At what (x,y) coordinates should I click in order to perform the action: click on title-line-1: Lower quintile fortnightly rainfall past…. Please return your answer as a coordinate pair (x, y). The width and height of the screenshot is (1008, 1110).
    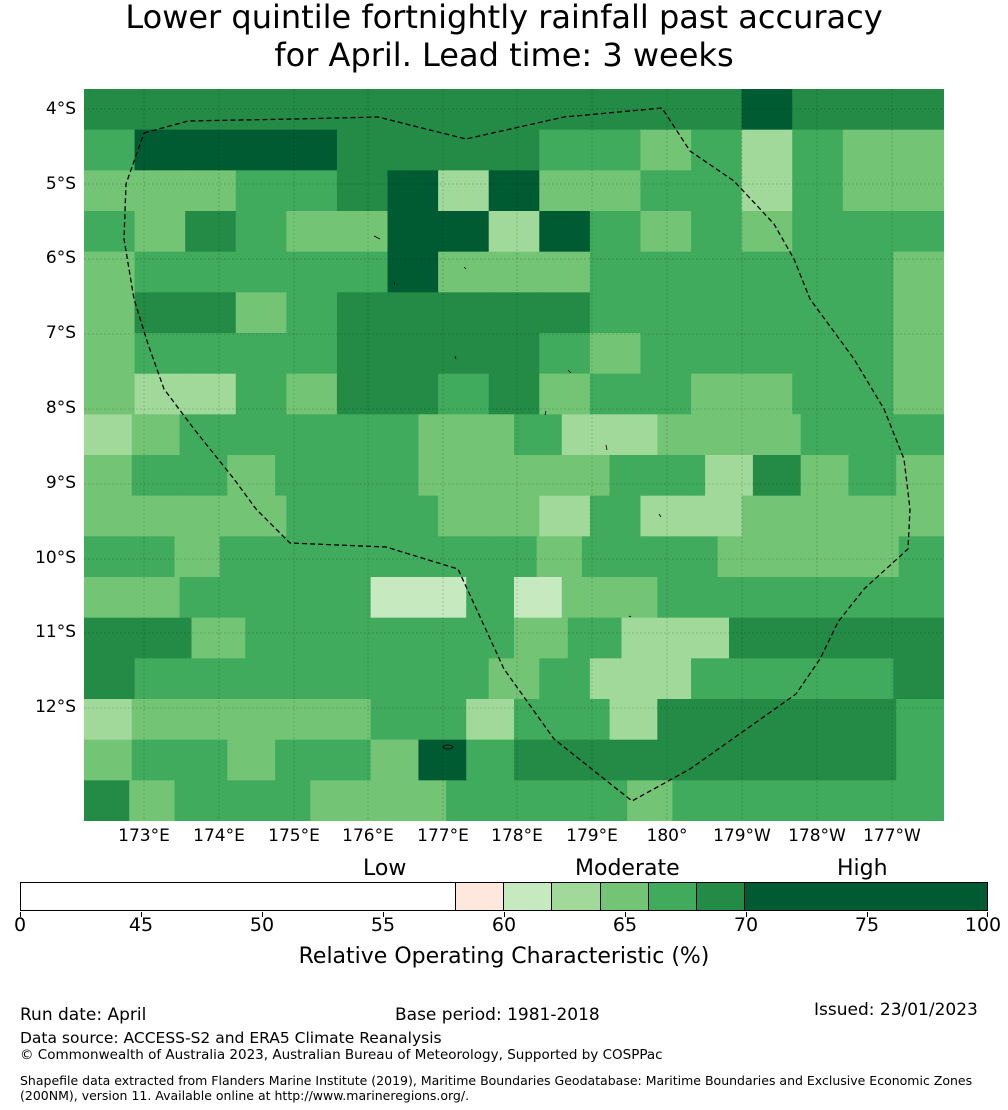
    Looking at the image, I should click on (504, 18).